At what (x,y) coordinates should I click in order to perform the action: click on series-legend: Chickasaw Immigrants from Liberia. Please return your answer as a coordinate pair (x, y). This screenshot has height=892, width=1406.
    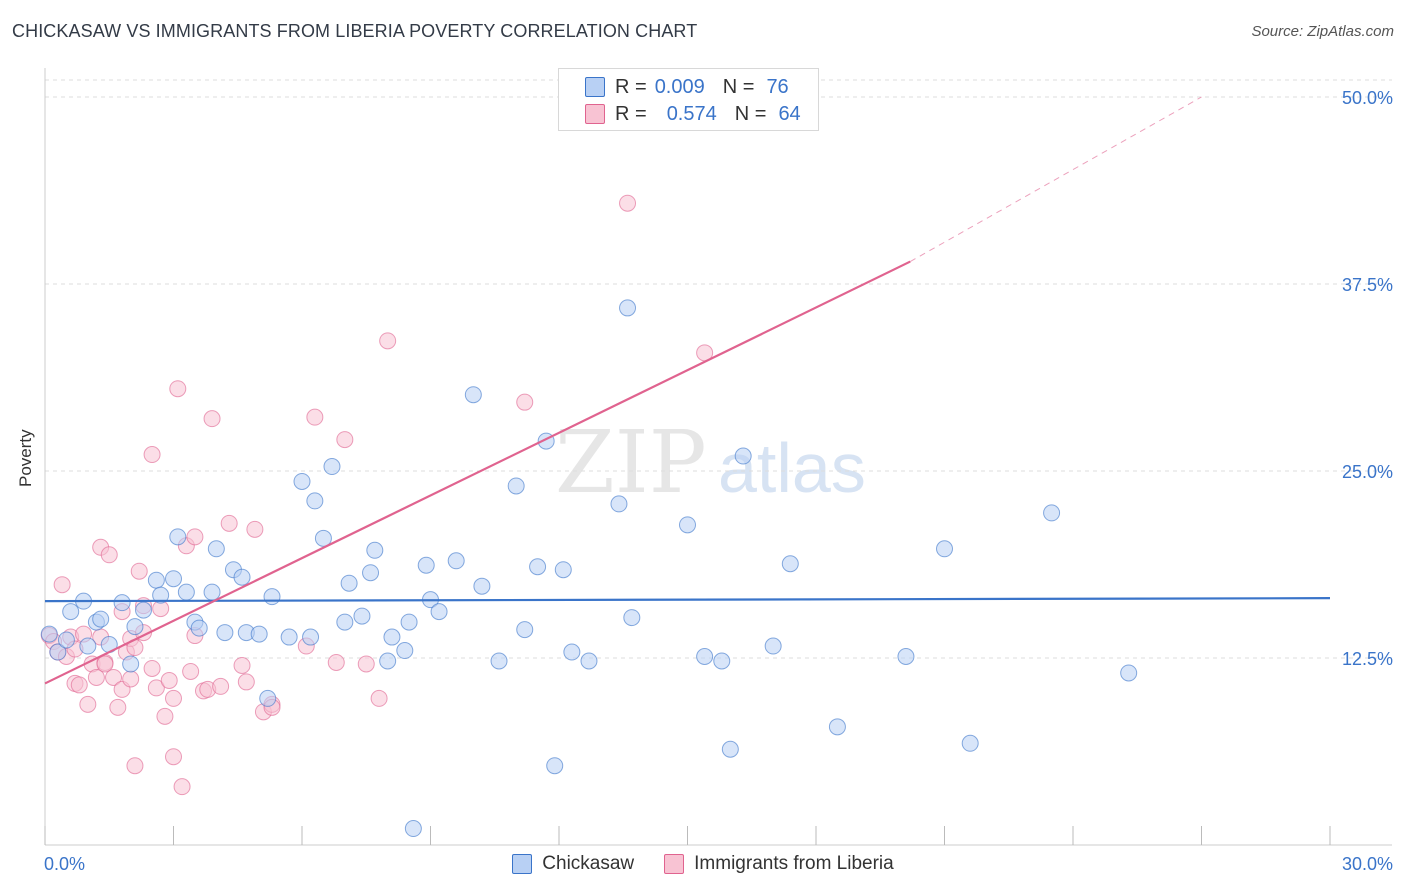
    Looking at the image, I should click on (703, 864).